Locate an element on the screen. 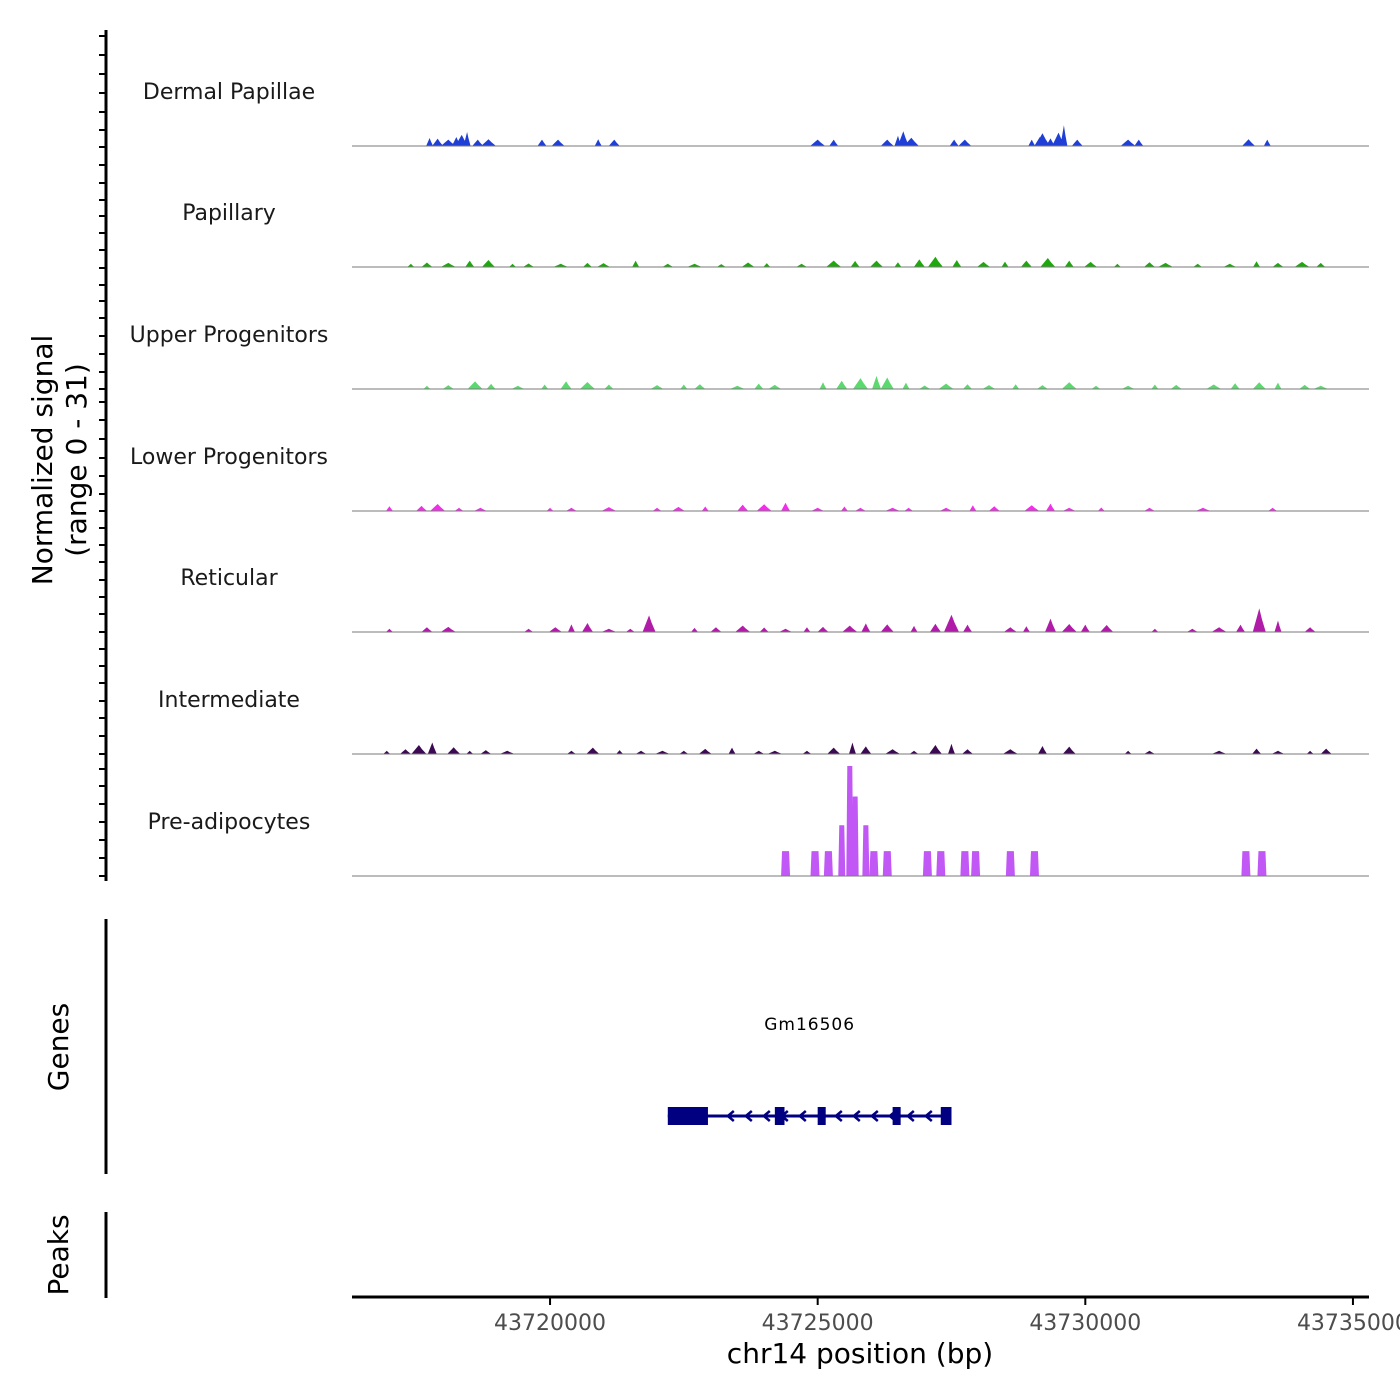 The image size is (1400, 1400). track-label: Intermediate is located at coordinates (229, 700).